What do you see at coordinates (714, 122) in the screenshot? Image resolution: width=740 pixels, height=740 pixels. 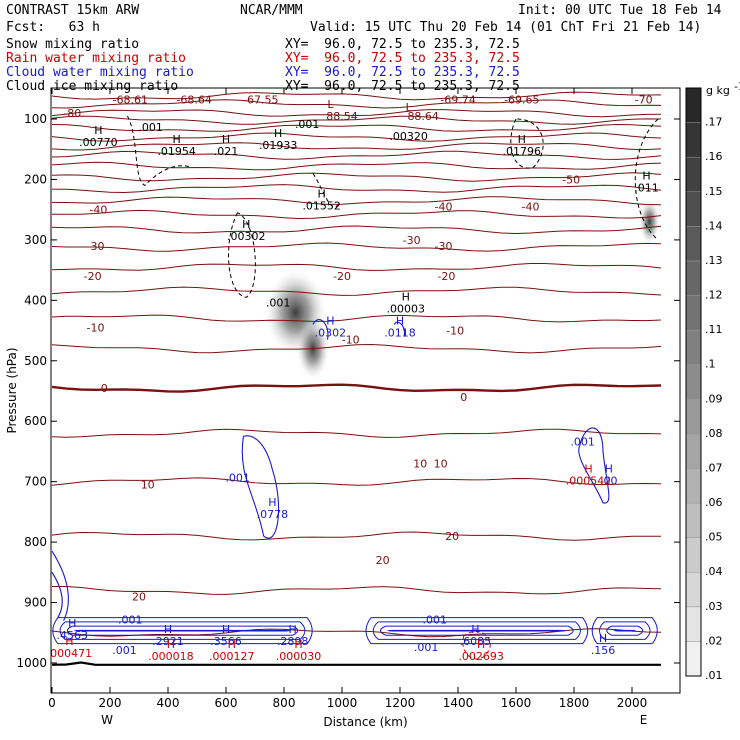 I see `colorbar-label: .17` at bounding box center [714, 122].